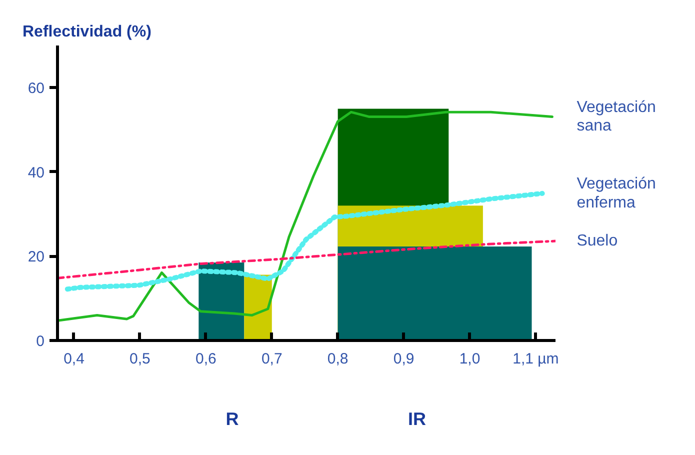 This screenshot has width=695, height=455. Describe the element at coordinates (535, 359) in the screenshot. I see `x-tick-label: 1,1 µm` at that location.